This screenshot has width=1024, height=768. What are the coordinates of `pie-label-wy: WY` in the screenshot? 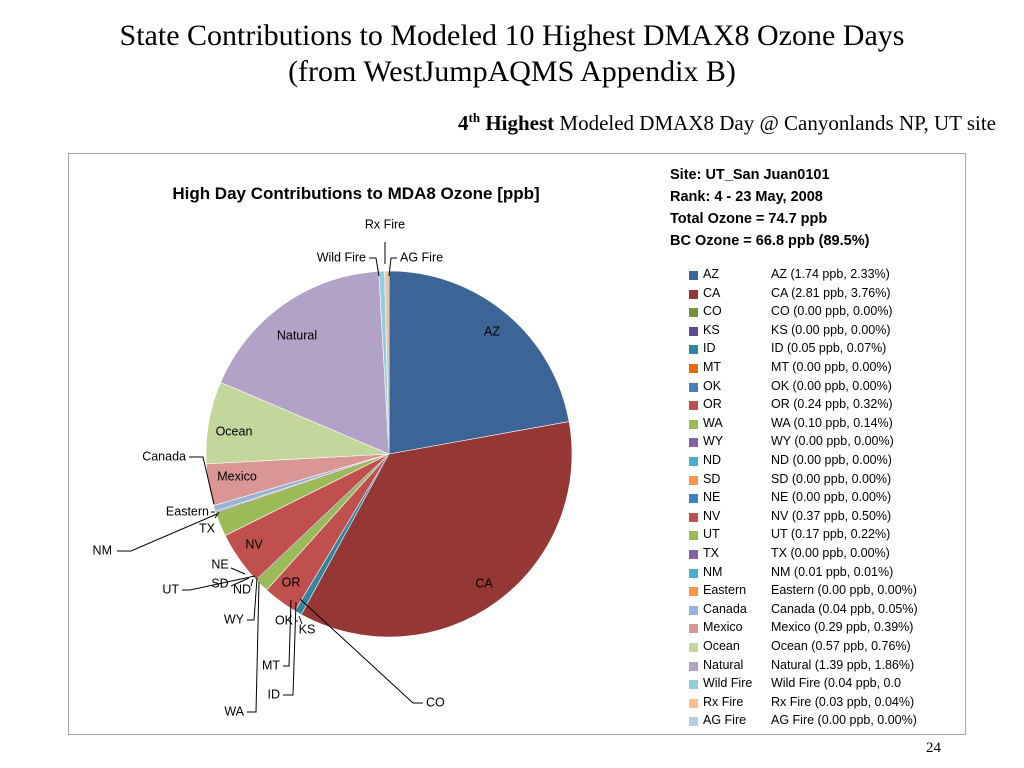 It's located at (234, 619).